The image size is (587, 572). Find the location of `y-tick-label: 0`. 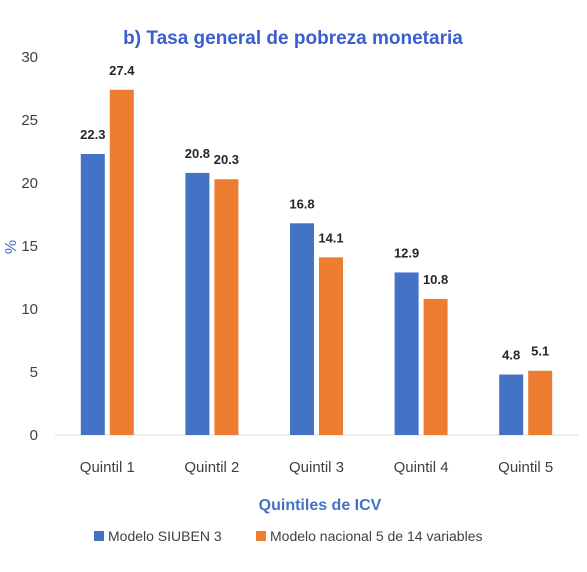

y-tick-label: 0 is located at coordinates (34, 435).